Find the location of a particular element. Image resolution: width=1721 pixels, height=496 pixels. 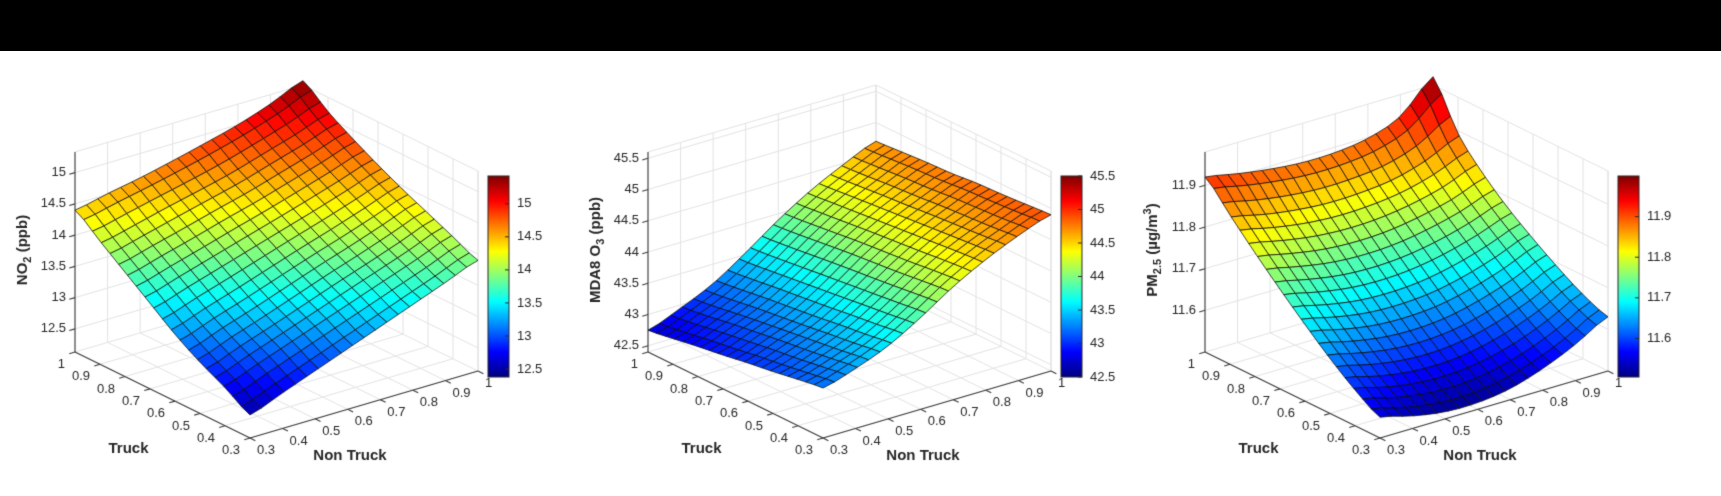

top-letterbox-bar is located at coordinates (860, 25).